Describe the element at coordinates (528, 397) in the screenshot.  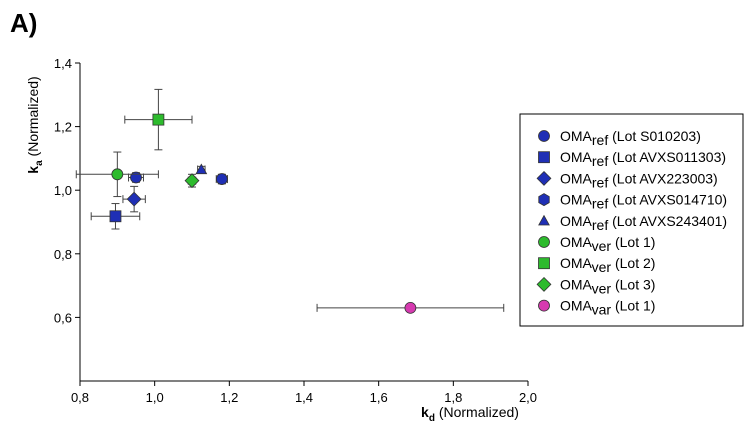
I see `x-tick-label: 2,0` at that location.